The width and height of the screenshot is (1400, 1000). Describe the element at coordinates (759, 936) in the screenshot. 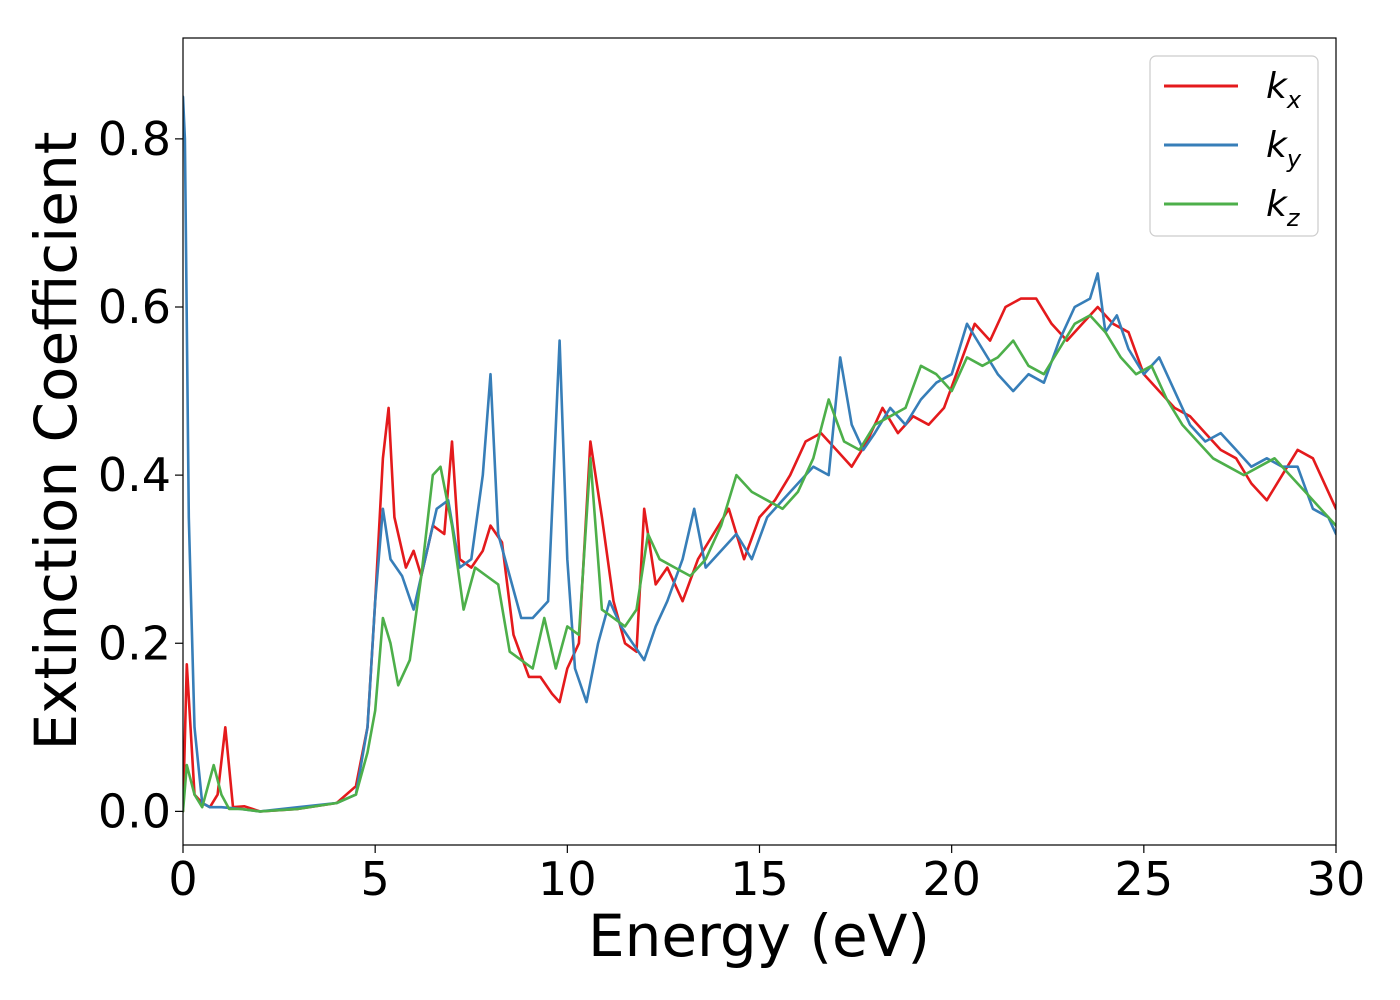

I see `x-axis-title: Energy (eV)` at that location.